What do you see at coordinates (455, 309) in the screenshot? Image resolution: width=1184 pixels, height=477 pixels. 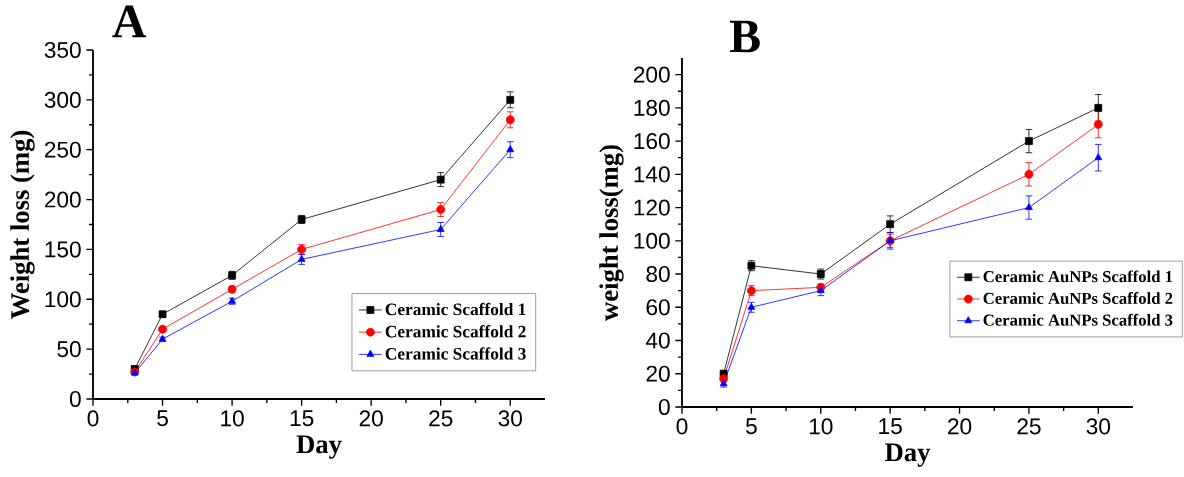 I see `legend-label: Ceramic Scaffold 1` at bounding box center [455, 309].